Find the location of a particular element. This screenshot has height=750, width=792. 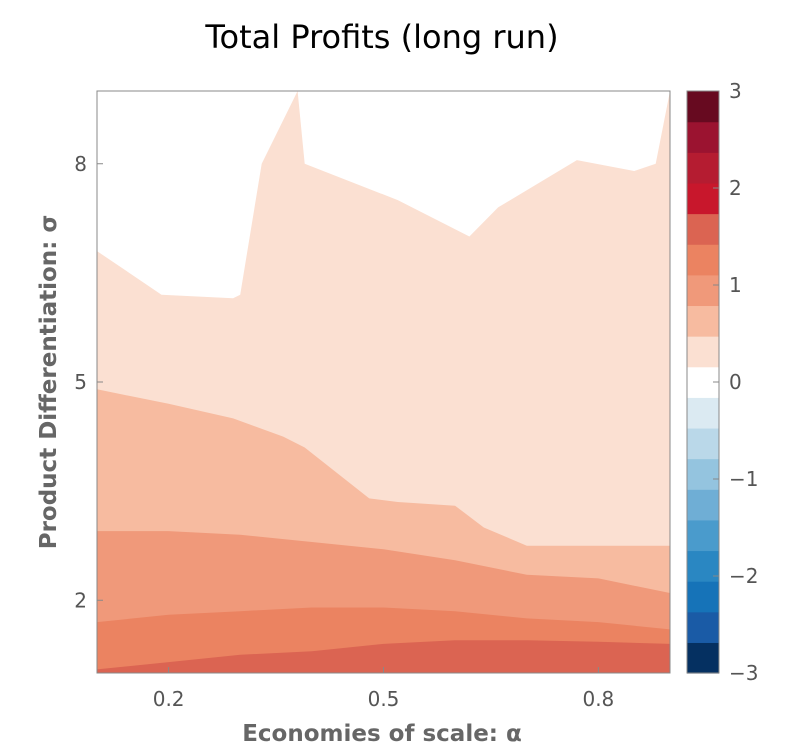

colorbar-tick-label: −3 is located at coordinates (743, 673).